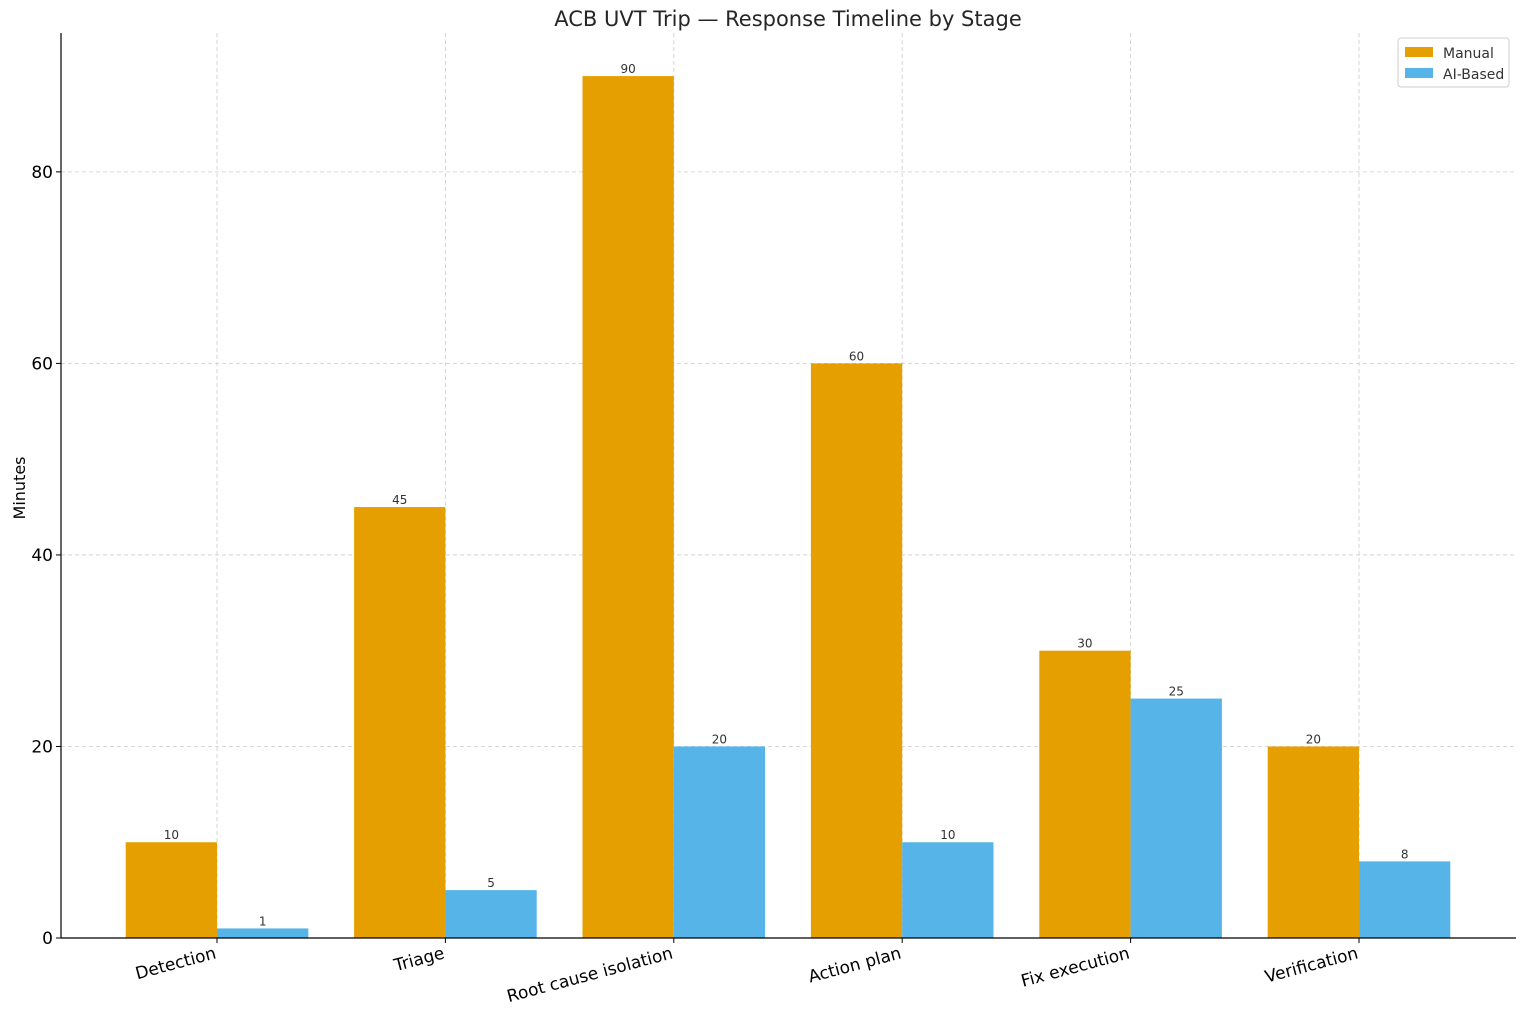 This screenshot has width=1526, height=1017. What do you see at coordinates (719, 739) in the screenshot?
I see `data-label-ai-based-root-cause-isolation: 20` at bounding box center [719, 739].